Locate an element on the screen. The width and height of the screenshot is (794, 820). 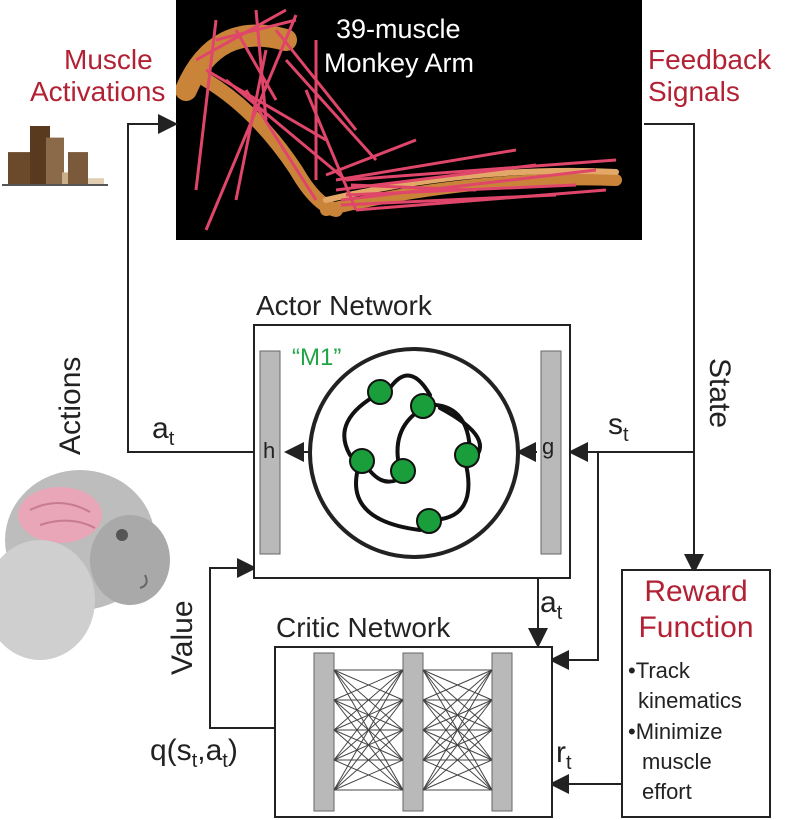
feedback-signals-label: Feedback Signals is located at coordinates (709, 76).